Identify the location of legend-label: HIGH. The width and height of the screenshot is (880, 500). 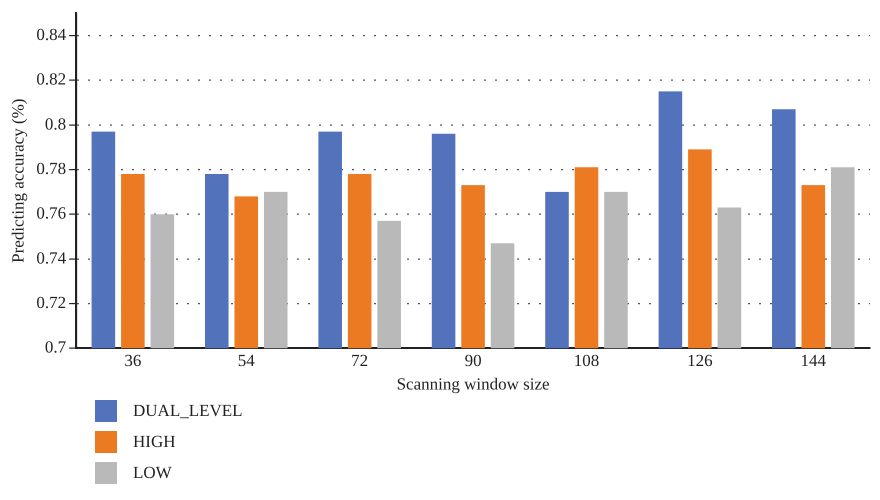
(154, 442).